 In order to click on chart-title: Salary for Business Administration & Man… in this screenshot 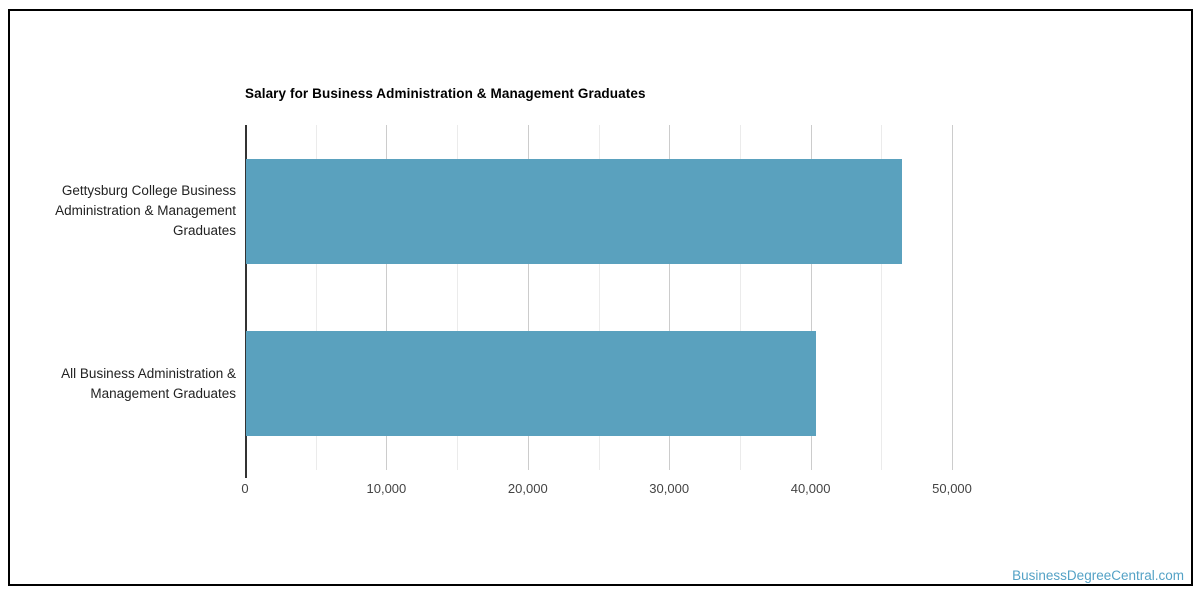, I will do `click(445, 93)`.